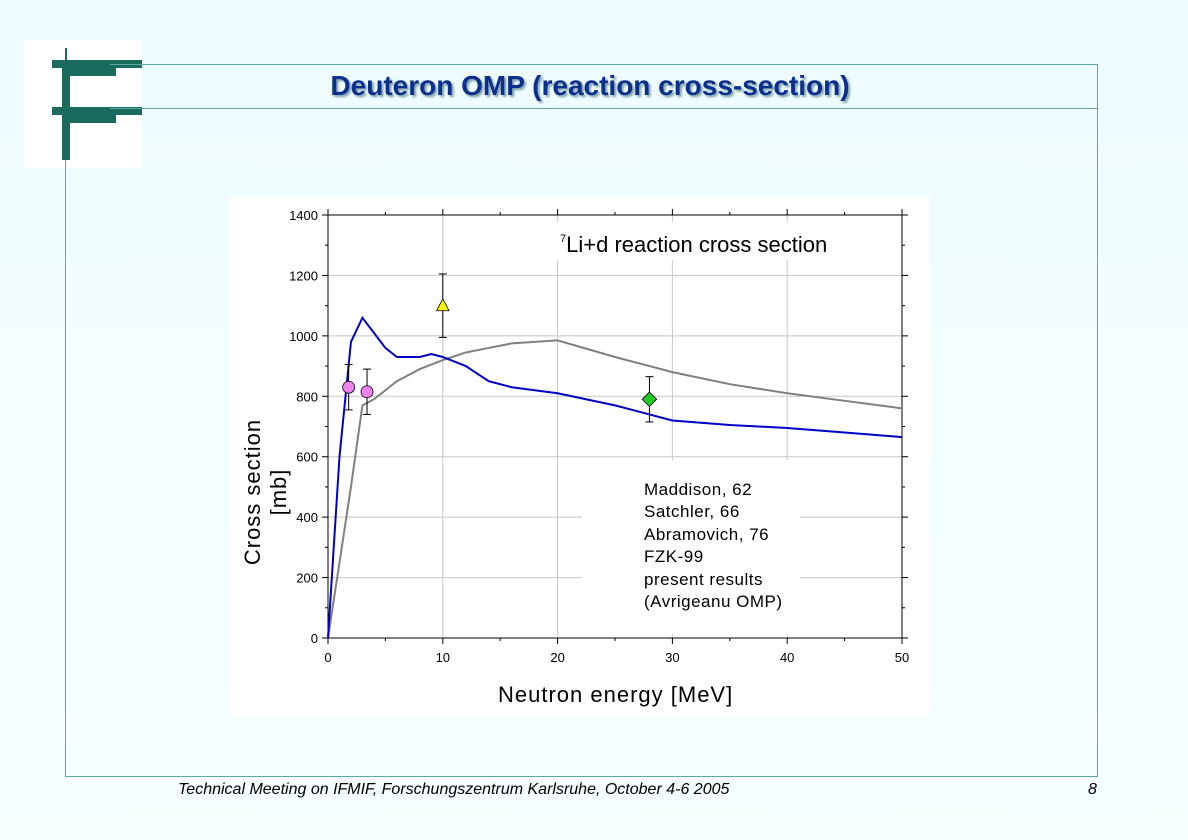 The image size is (1188, 840). What do you see at coordinates (703, 579) in the screenshot?
I see `legend-label-present: present results` at bounding box center [703, 579].